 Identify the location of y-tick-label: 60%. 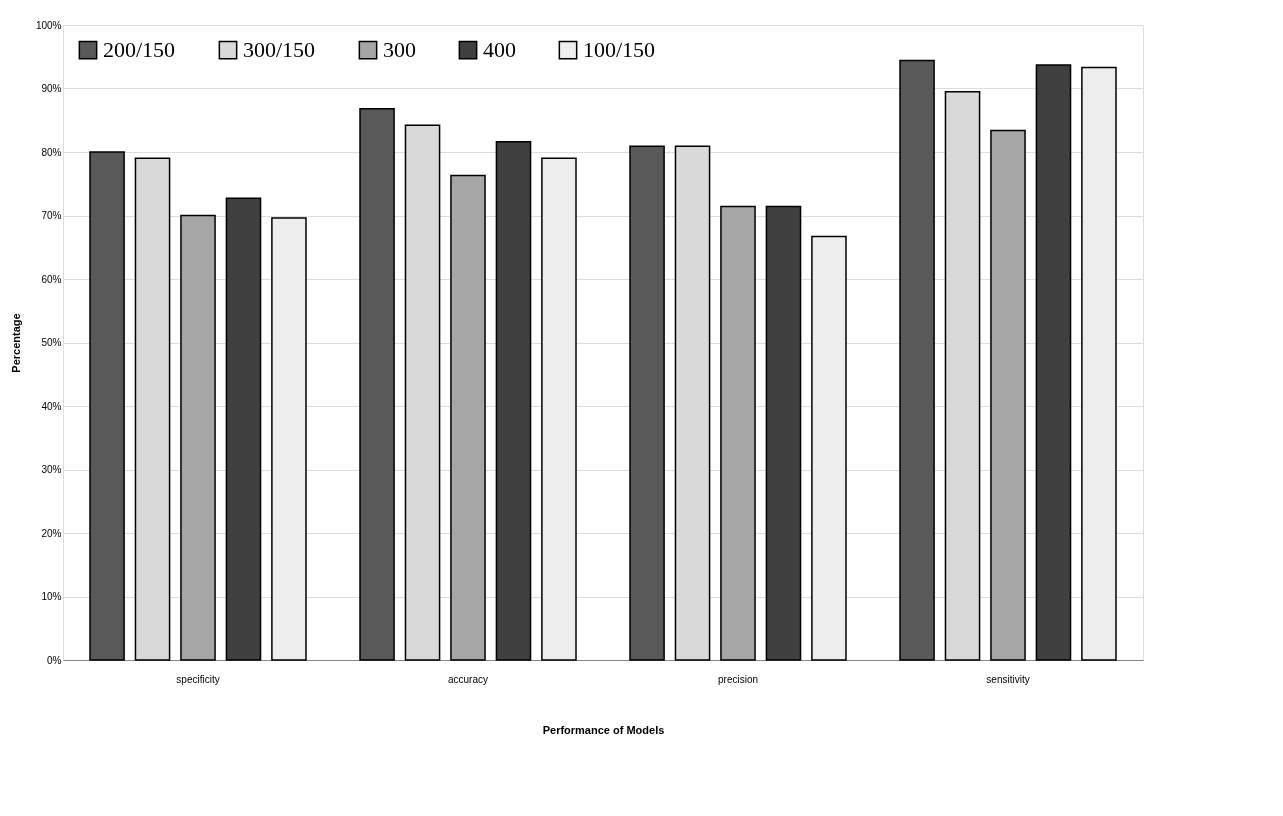
(51, 279).